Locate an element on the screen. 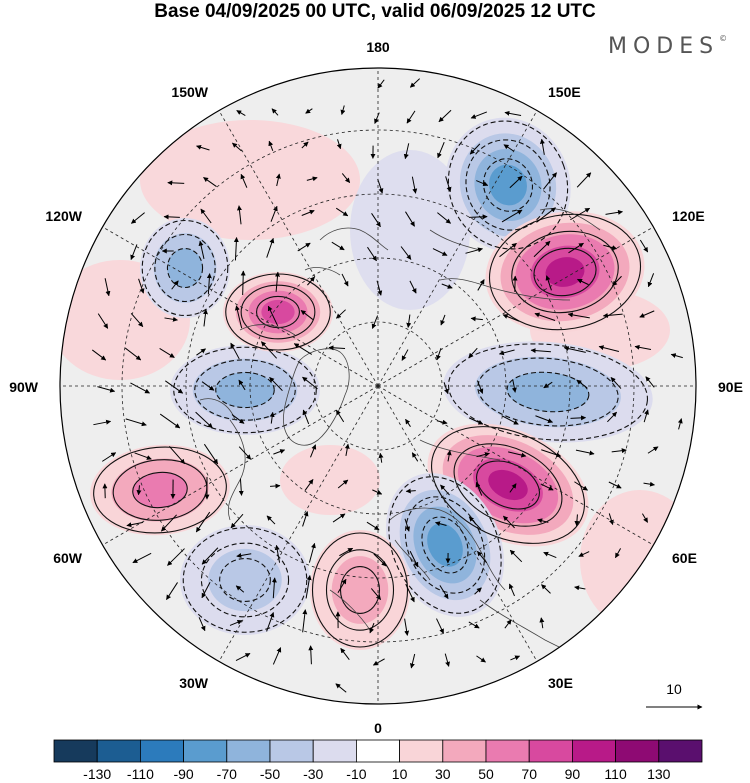 This screenshot has width=750, height=783. colorbar-tick-label: -90 is located at coordinates (183, 774).